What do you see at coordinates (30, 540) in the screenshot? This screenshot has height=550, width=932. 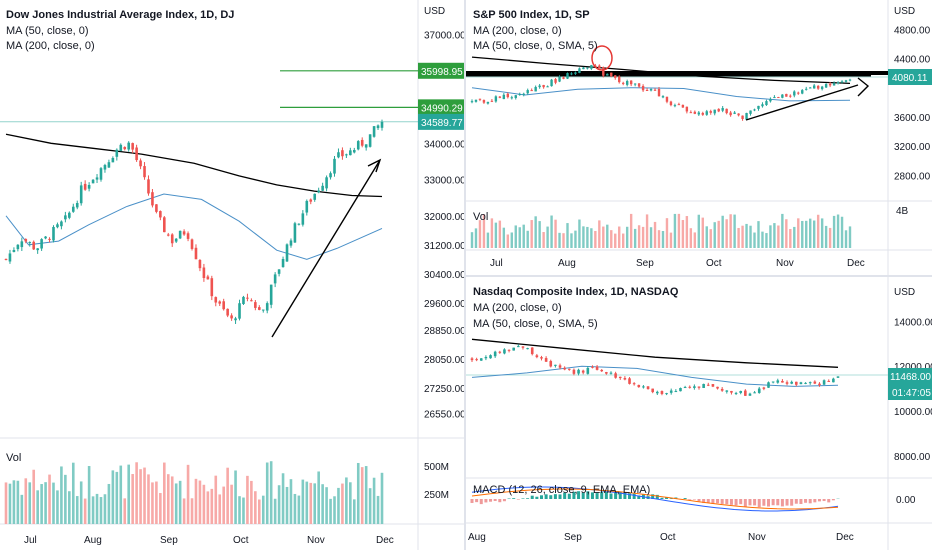 I see `dji-month-jul: Jul` at bounding box center [30, 540].